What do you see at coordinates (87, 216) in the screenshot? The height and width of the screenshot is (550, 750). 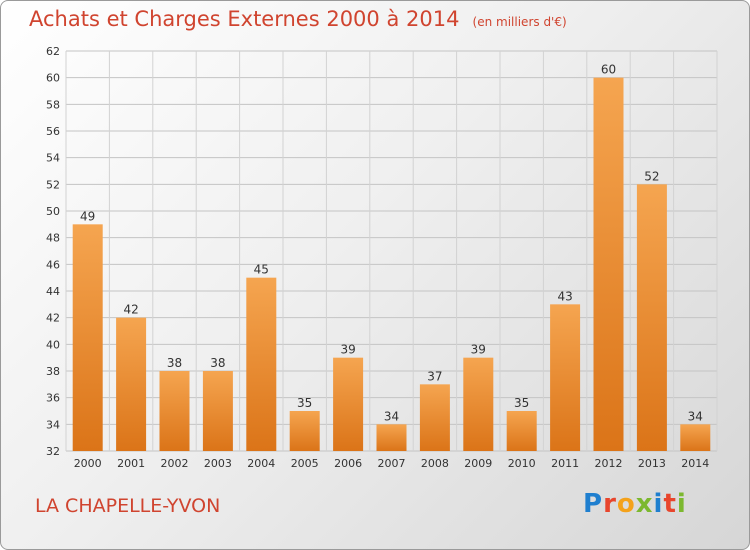 I see `value-label: 49` at bounding box center [87, 216].